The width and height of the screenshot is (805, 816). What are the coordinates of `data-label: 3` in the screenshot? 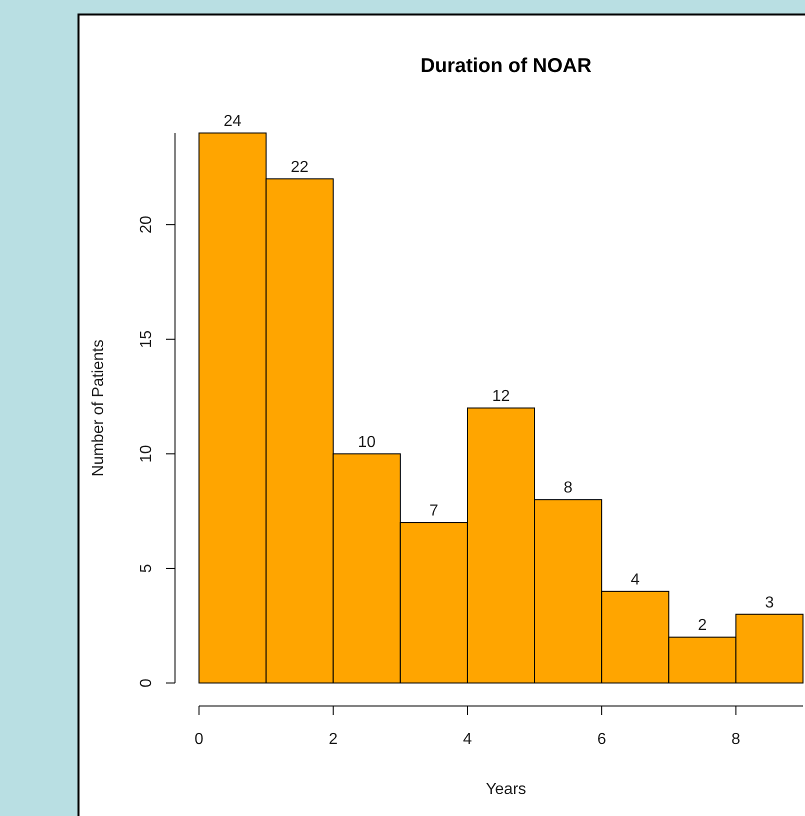 It's located at (769, 603).